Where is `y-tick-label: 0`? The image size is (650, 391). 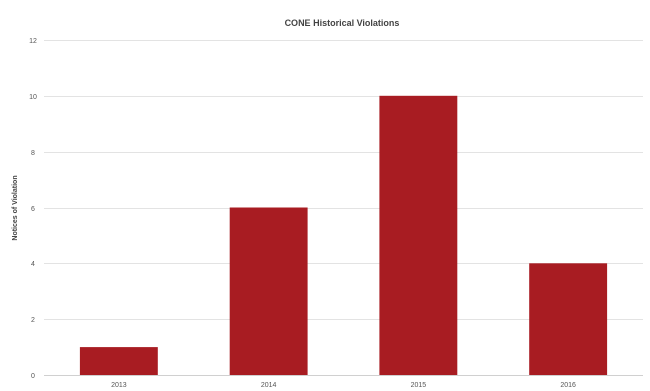
y-tick-label: 0 is located at coordinates (33, 376).